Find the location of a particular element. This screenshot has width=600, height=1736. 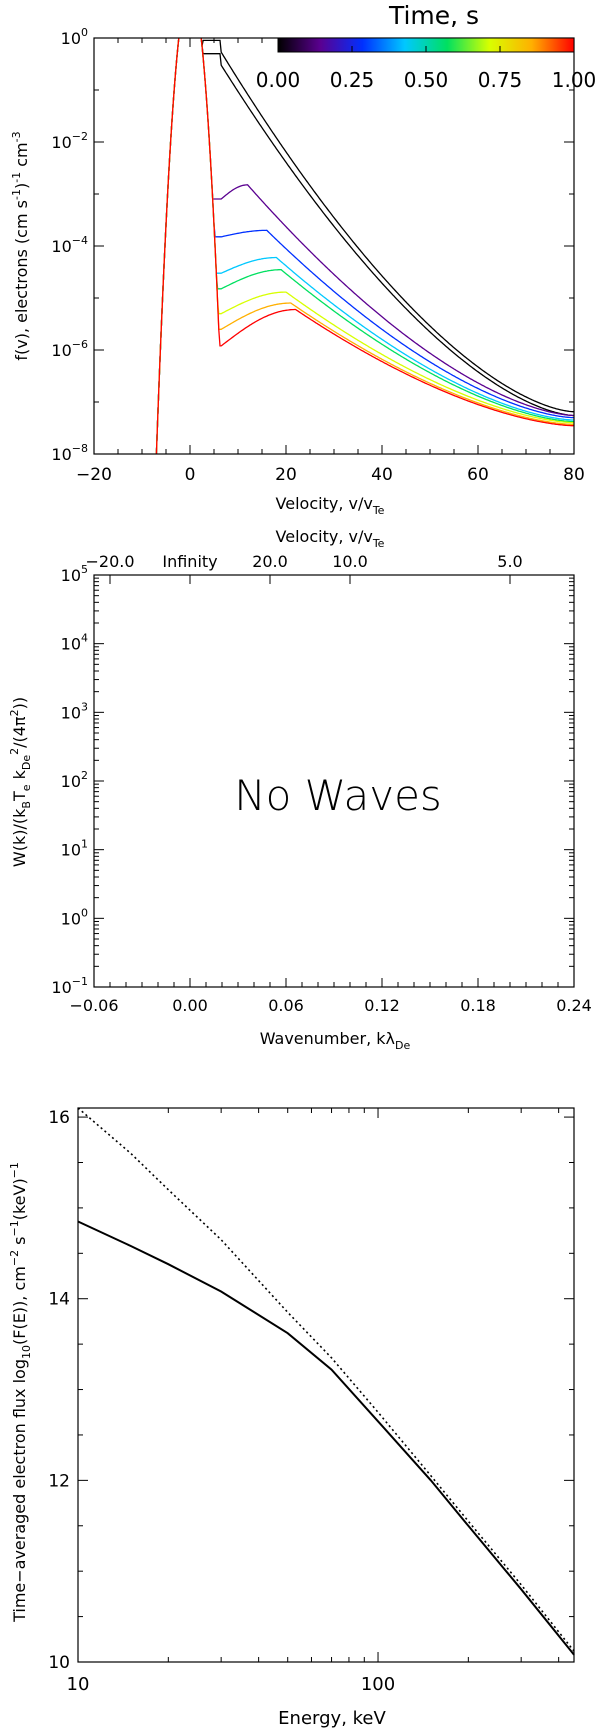

x-tick-label: 80 is located at coordinates (574, 475).